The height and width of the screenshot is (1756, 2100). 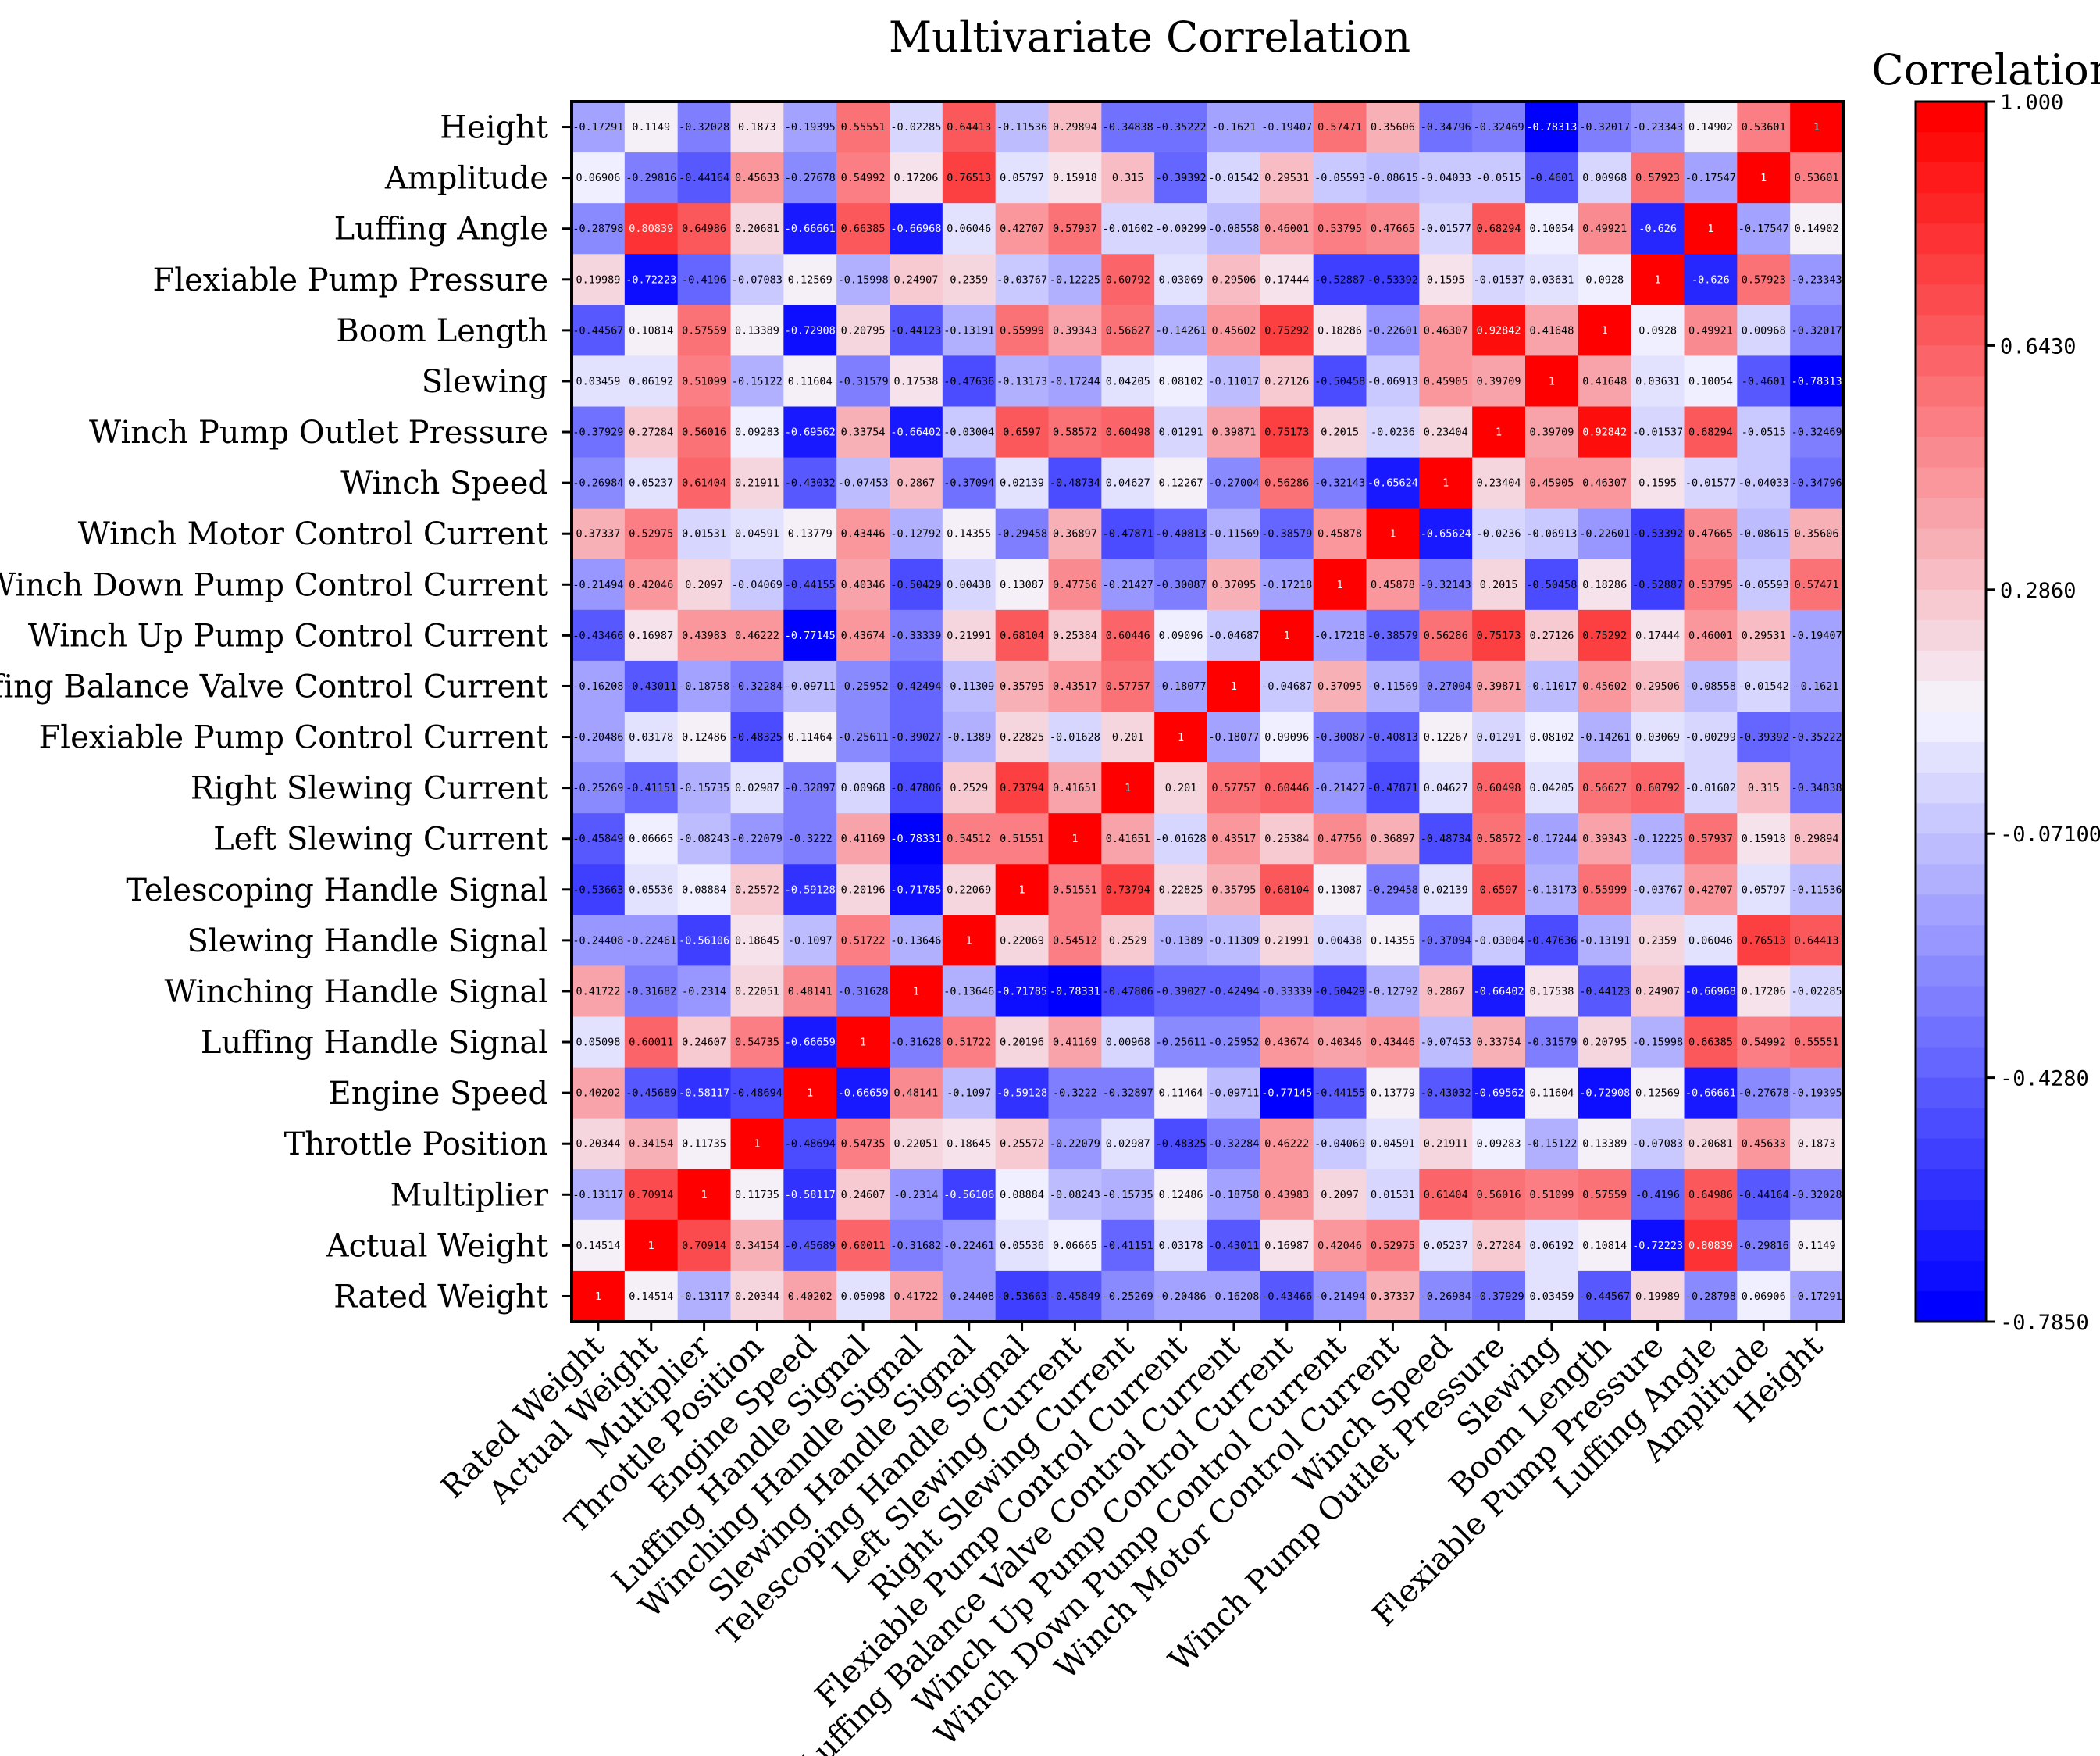 What do you see at coordinates (1287, 330) in the screenshot?
I see `cell-value-label: 0.75292` at bounding box center [1287, 330].